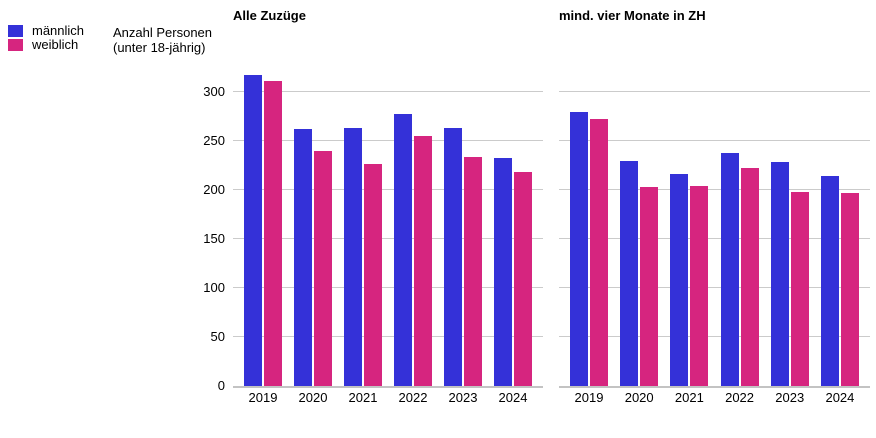 This screenshot has width=876, height=438. What do you see at coordinates (163, 32) in the screenshot?
I see `y-axis-description-line1: Anzahl Personen` at bounding box center [163, 32].